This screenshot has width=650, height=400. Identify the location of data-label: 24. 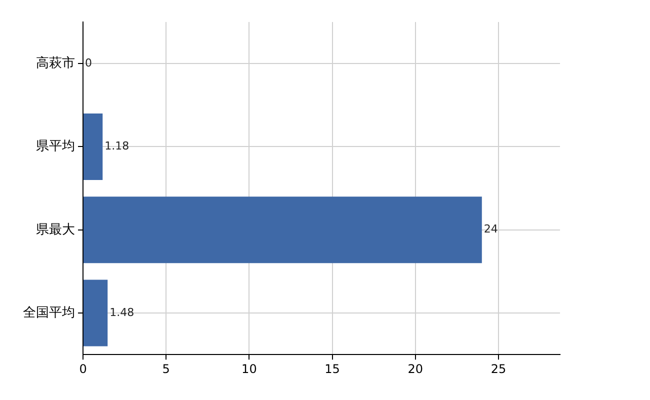
(491, 229).